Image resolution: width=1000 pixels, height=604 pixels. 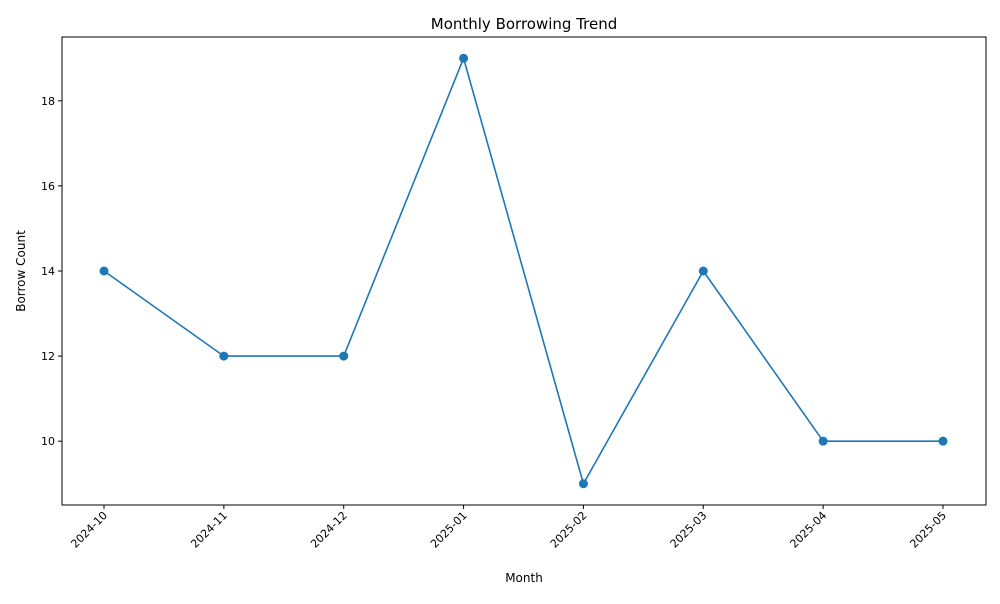 What do you see at coordinates (48, 271) in the screenshot?
I see `y-tick-label: 14` at bounding box center [48, 271].